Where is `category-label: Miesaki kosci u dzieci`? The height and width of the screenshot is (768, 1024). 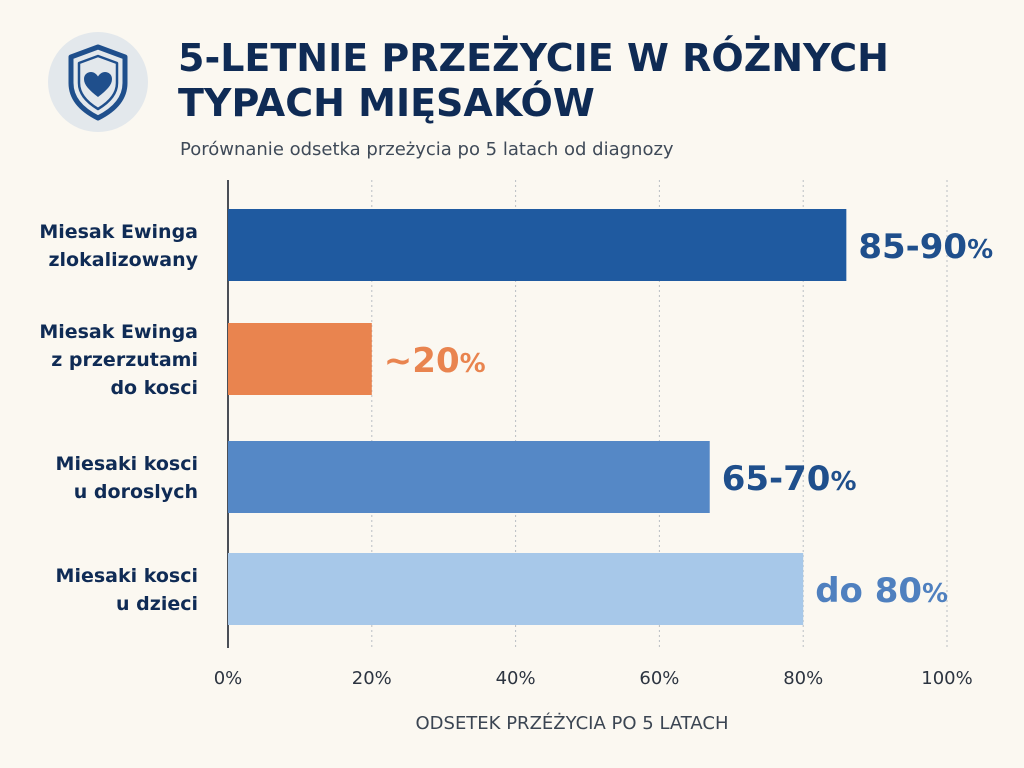
category-label: Miesaki kosci u dzieci is located at coordinates (127, 590).